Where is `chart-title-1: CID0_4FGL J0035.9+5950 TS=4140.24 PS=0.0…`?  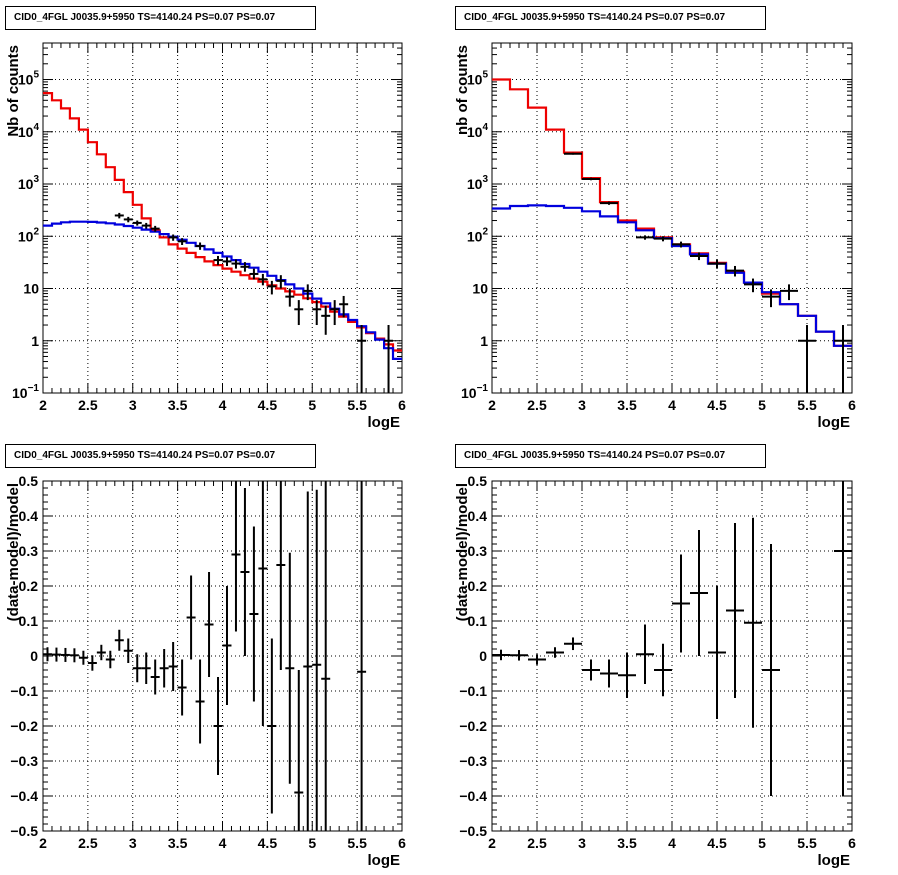
chart-title-1: CID0_4FGL J0035.9+5950 TS=4140.24 PS=0.0… is located at coordinates (160, 18).